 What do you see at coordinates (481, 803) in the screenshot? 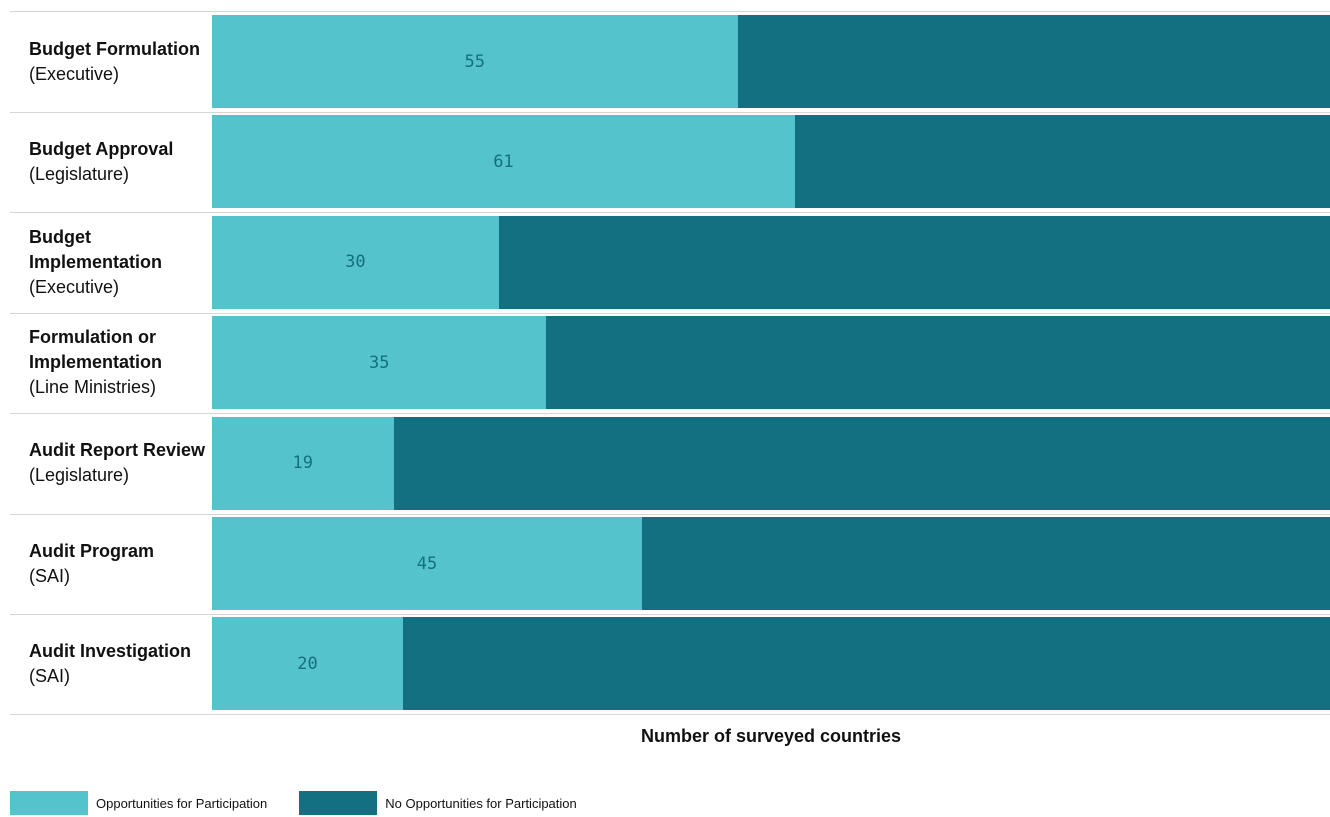
I see `legend-label-no-opportunities: No Opportunities for Participation` at bounding box center [481, 803].